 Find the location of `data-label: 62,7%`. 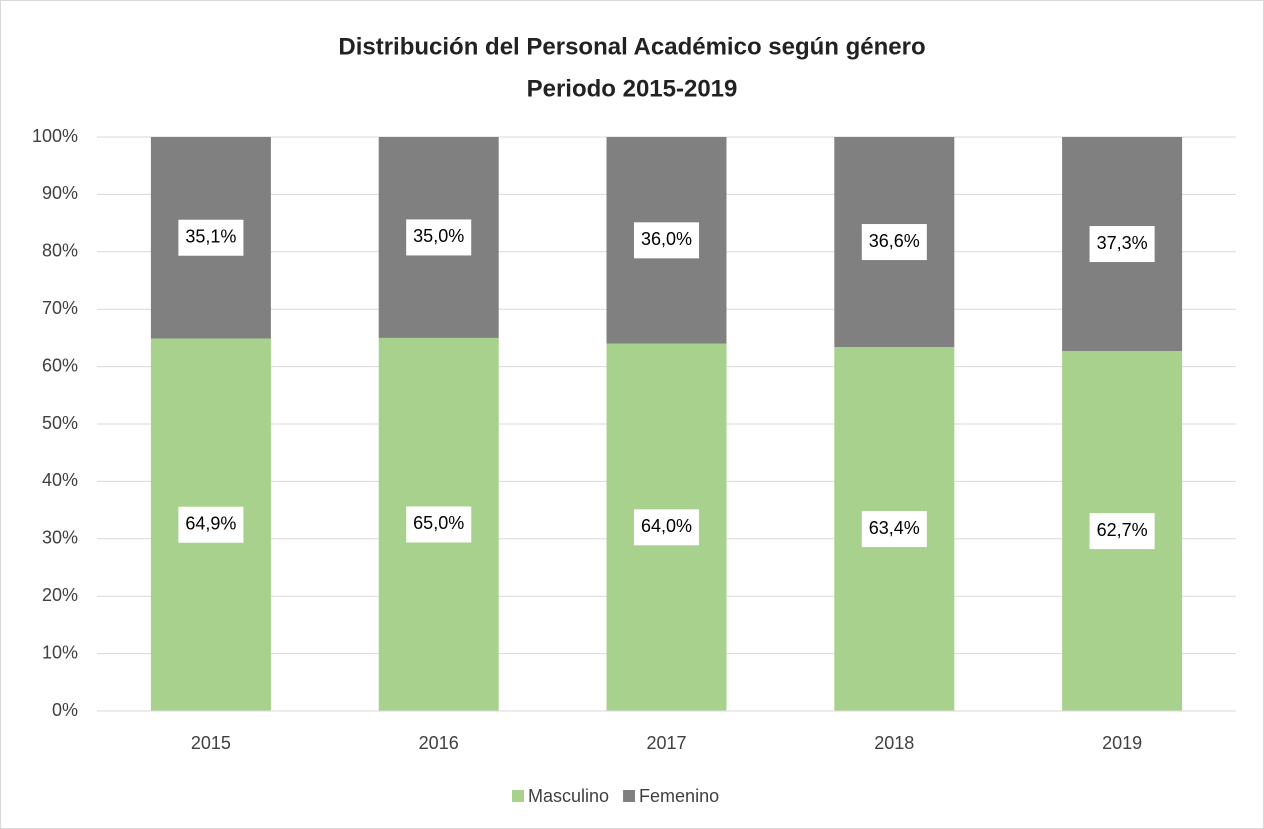

data-label: 62,7% is located at coordinates (1122, 530).